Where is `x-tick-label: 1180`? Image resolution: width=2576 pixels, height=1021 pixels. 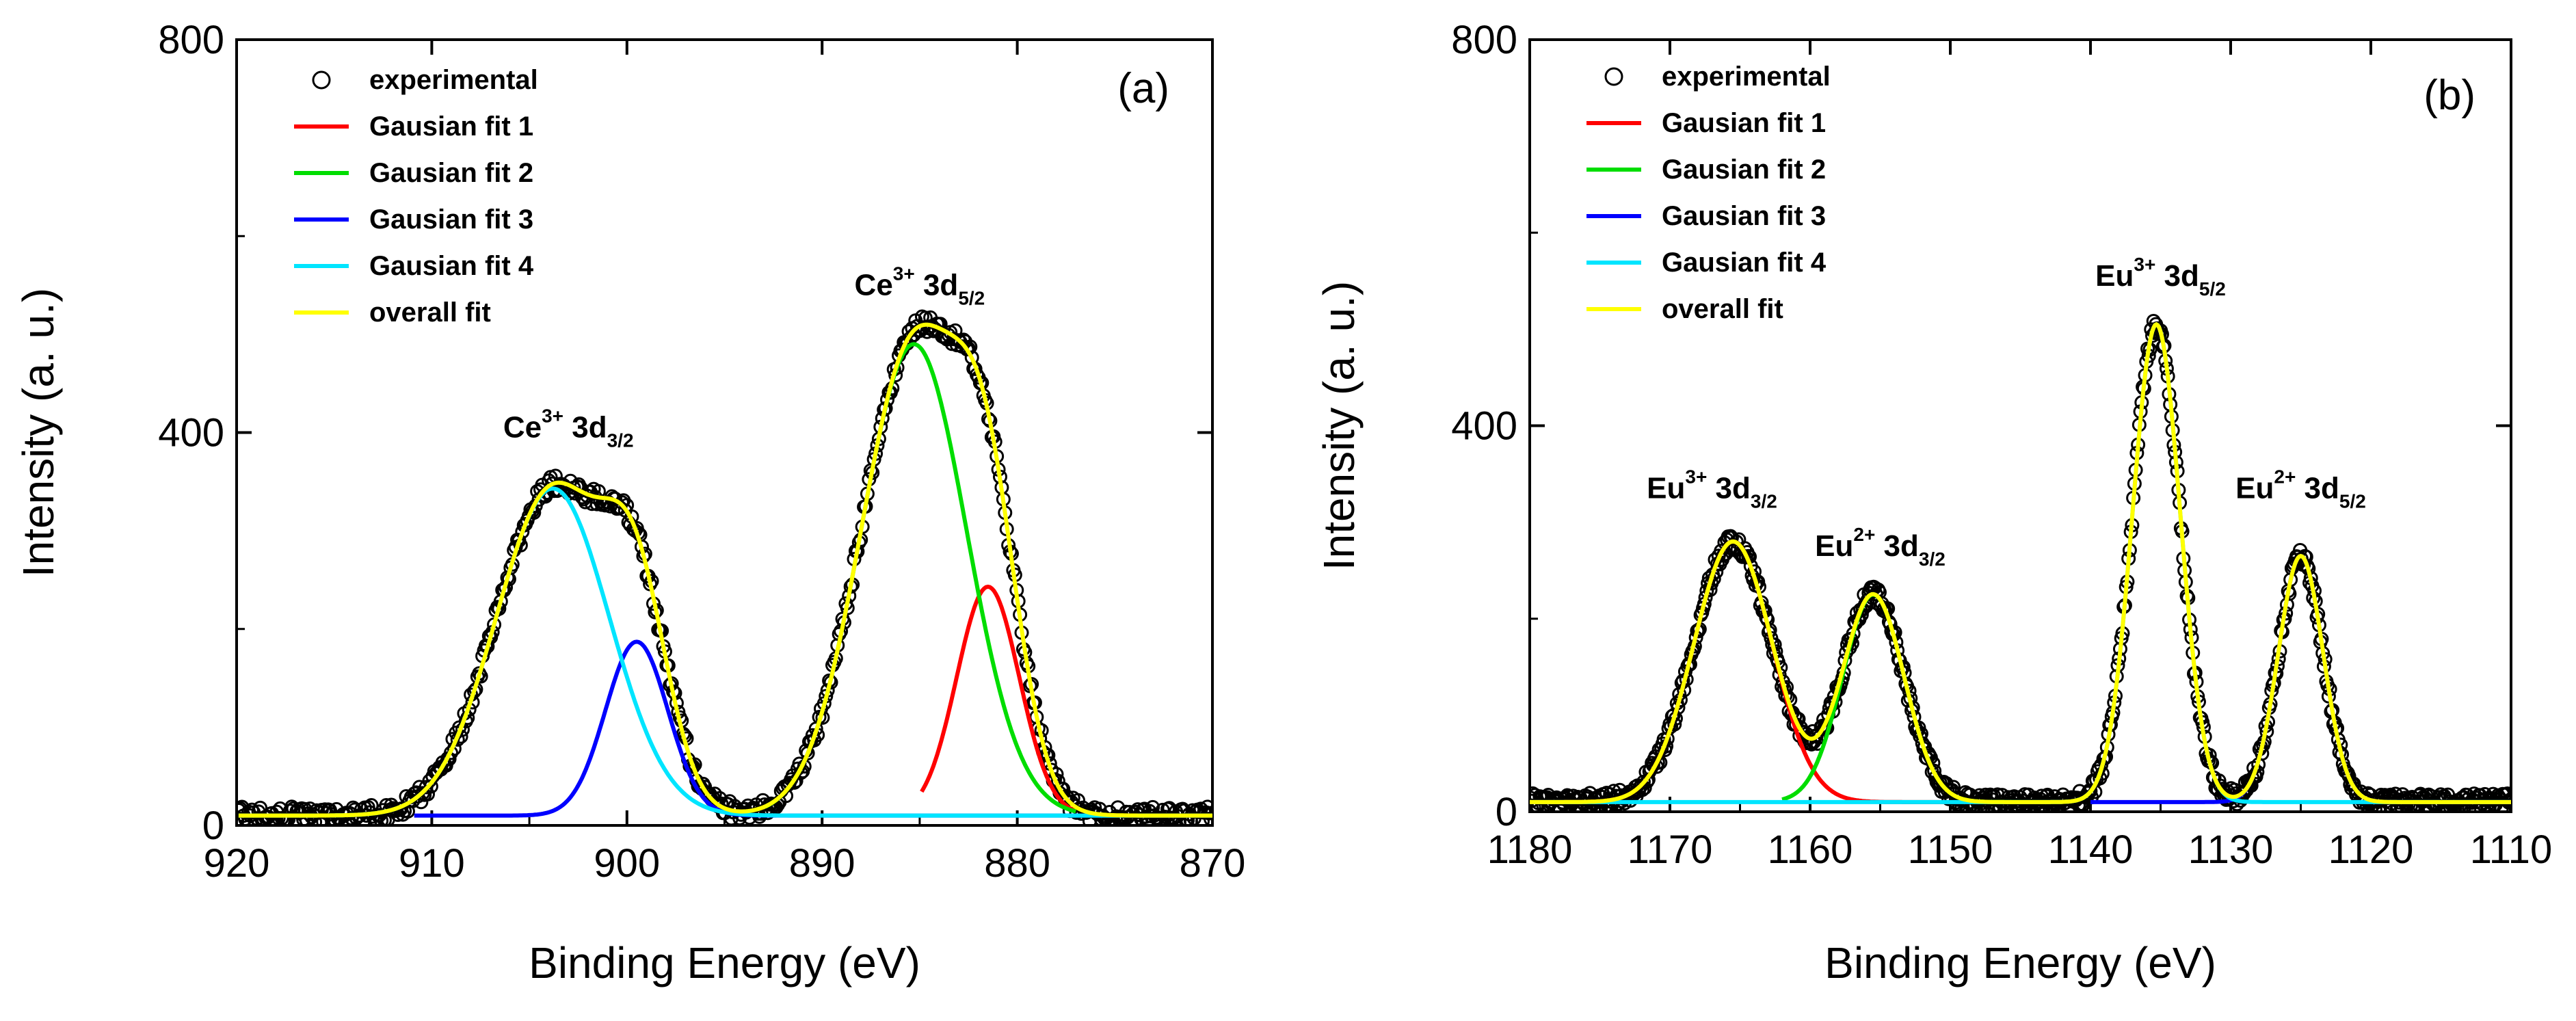
x-tick-label: 1180 is located at coordinates (1530, 849).